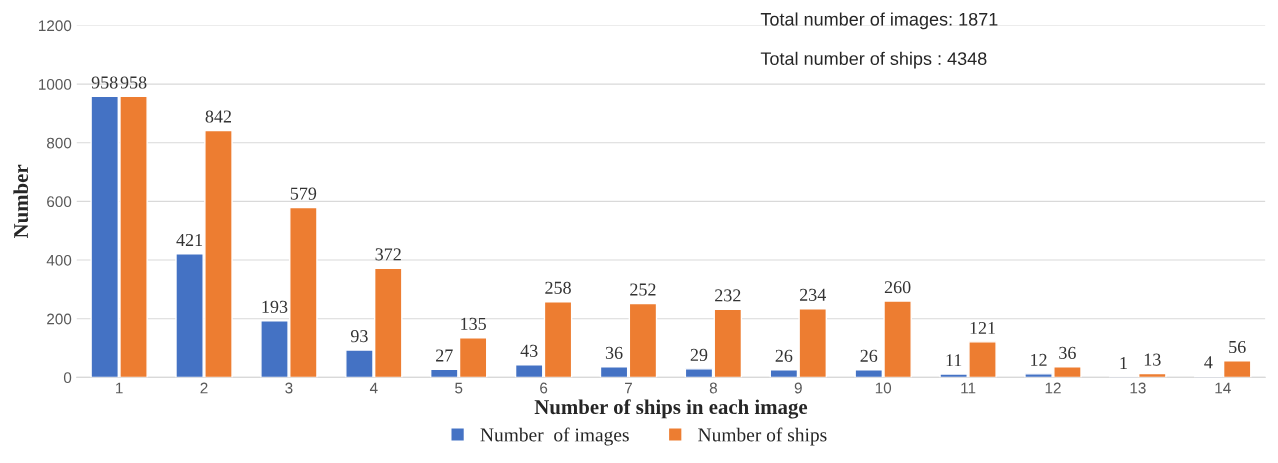 The height and width of the screenshot is (463, 1278). Describe the element at coordinates (954, 360) in the screenshot. I see `data-label: 11` at that location.